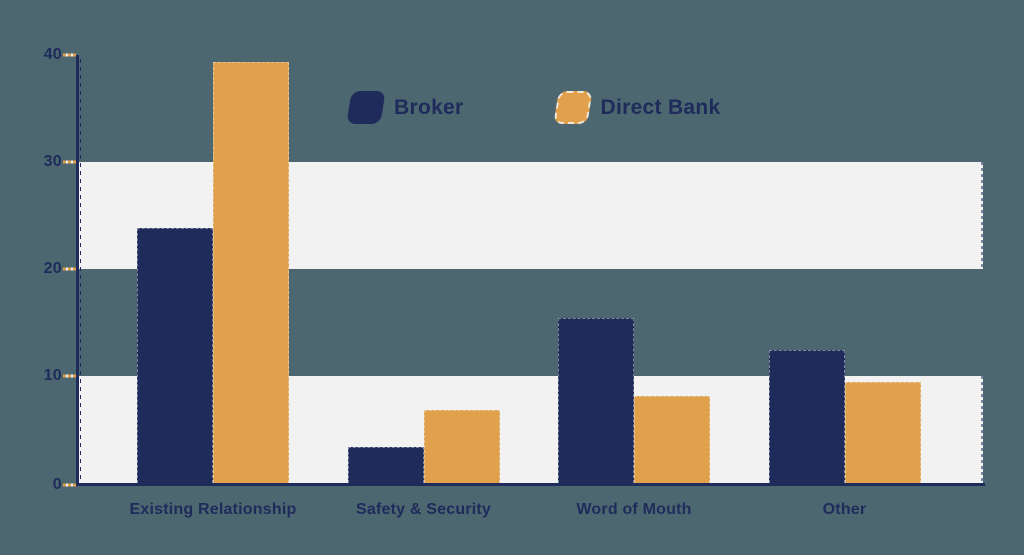  I want to click on legend-item-broker: Broker, so click(405, 107).